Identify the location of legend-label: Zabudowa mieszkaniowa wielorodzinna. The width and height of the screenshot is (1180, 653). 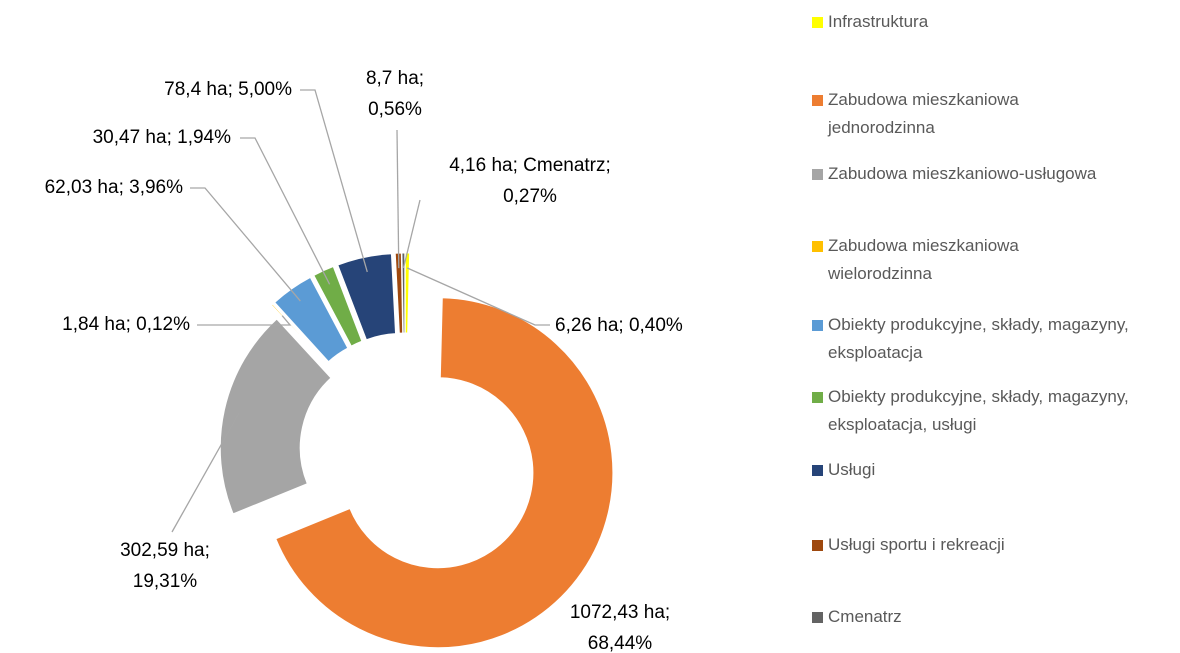
(923, 259).